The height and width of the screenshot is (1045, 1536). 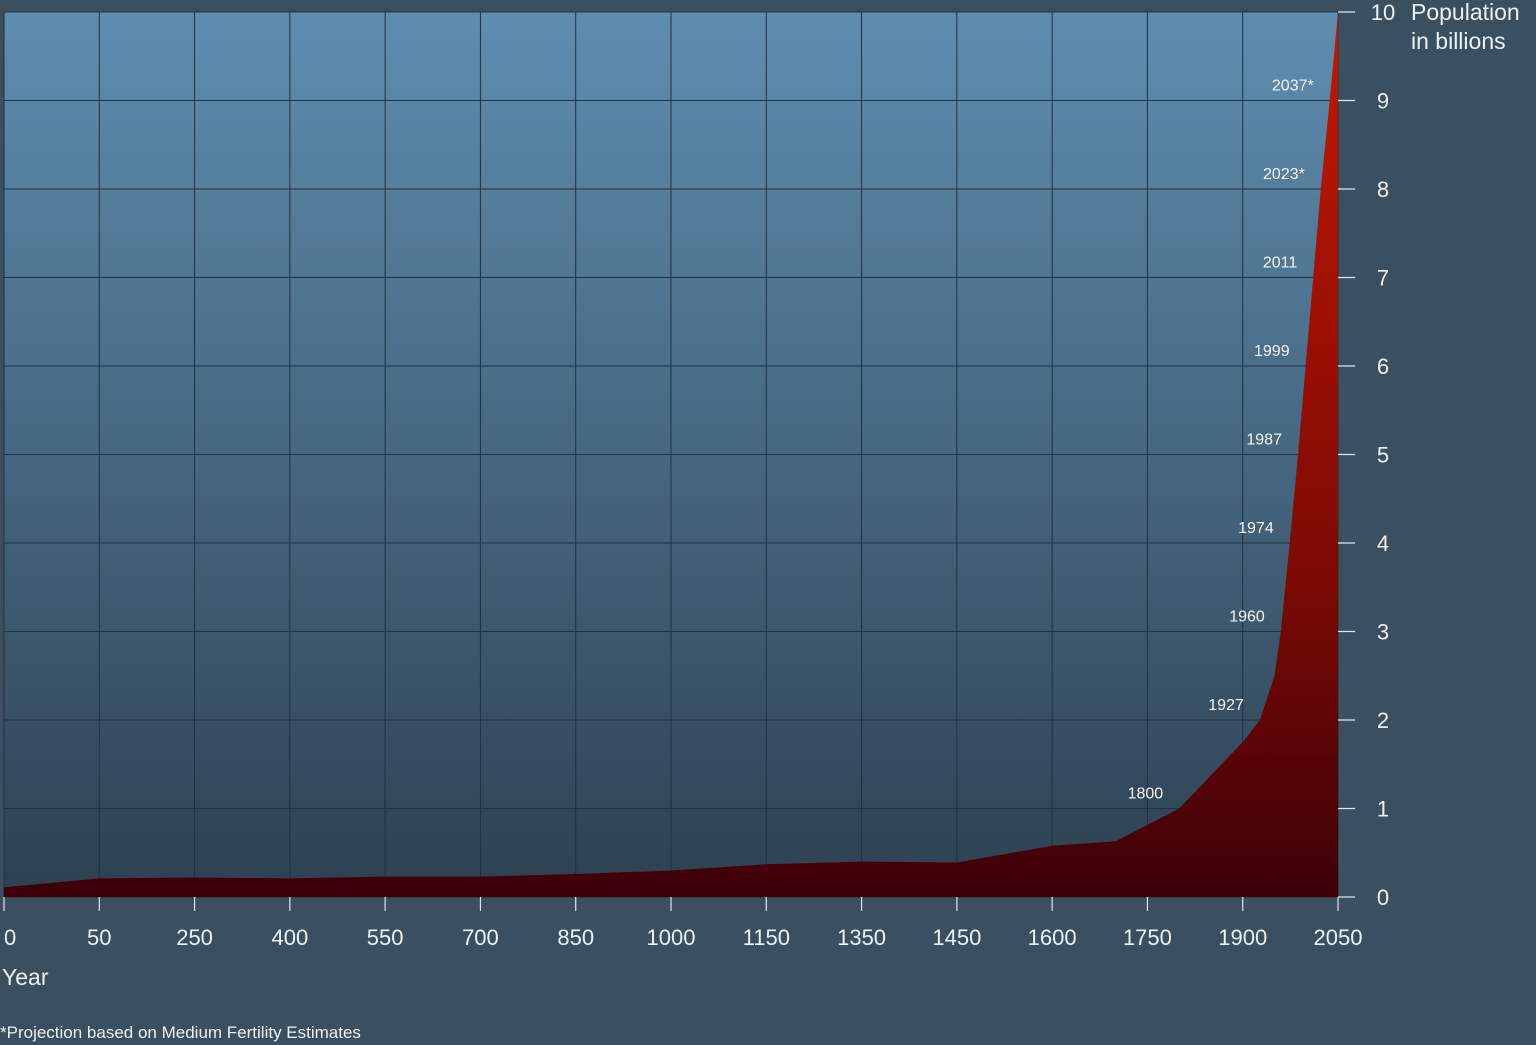 I want to click on y-tick-label: 5, so click(x=1383, y=455).